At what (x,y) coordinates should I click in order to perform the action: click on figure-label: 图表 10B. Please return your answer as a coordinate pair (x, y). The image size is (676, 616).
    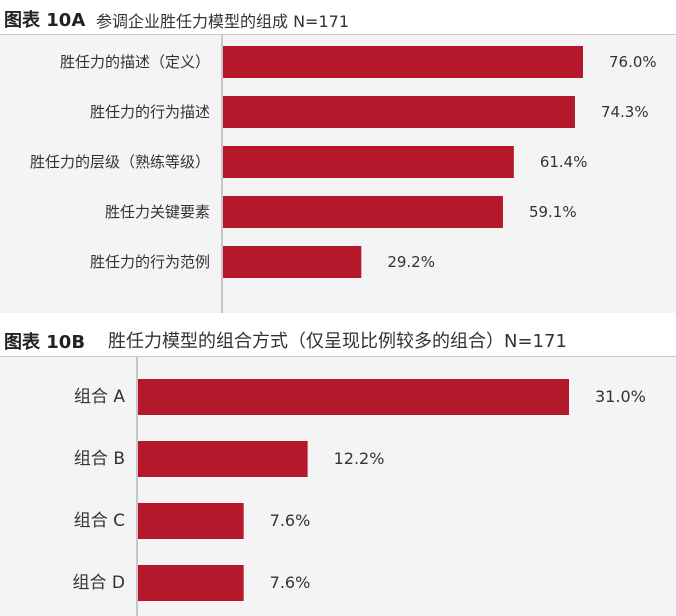
    Looking at the image, I should click on (45, 342).